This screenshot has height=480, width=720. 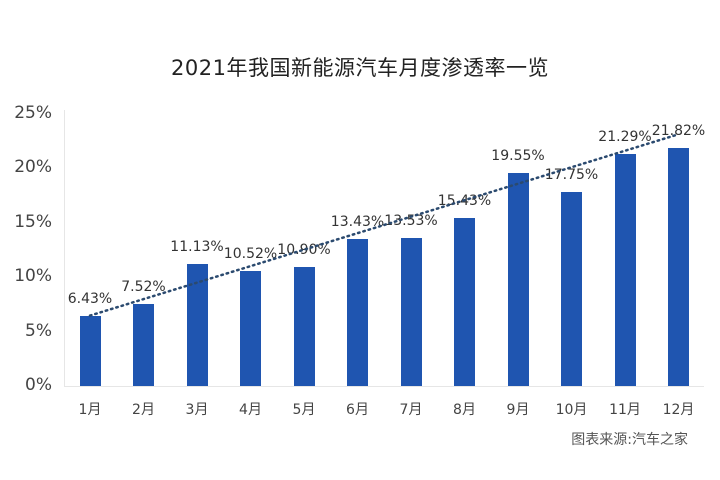 What do you see at coordinates (33, 222) in the screenshot?
I see `y-tick-15: 15%` at bounding box center [33, 222].